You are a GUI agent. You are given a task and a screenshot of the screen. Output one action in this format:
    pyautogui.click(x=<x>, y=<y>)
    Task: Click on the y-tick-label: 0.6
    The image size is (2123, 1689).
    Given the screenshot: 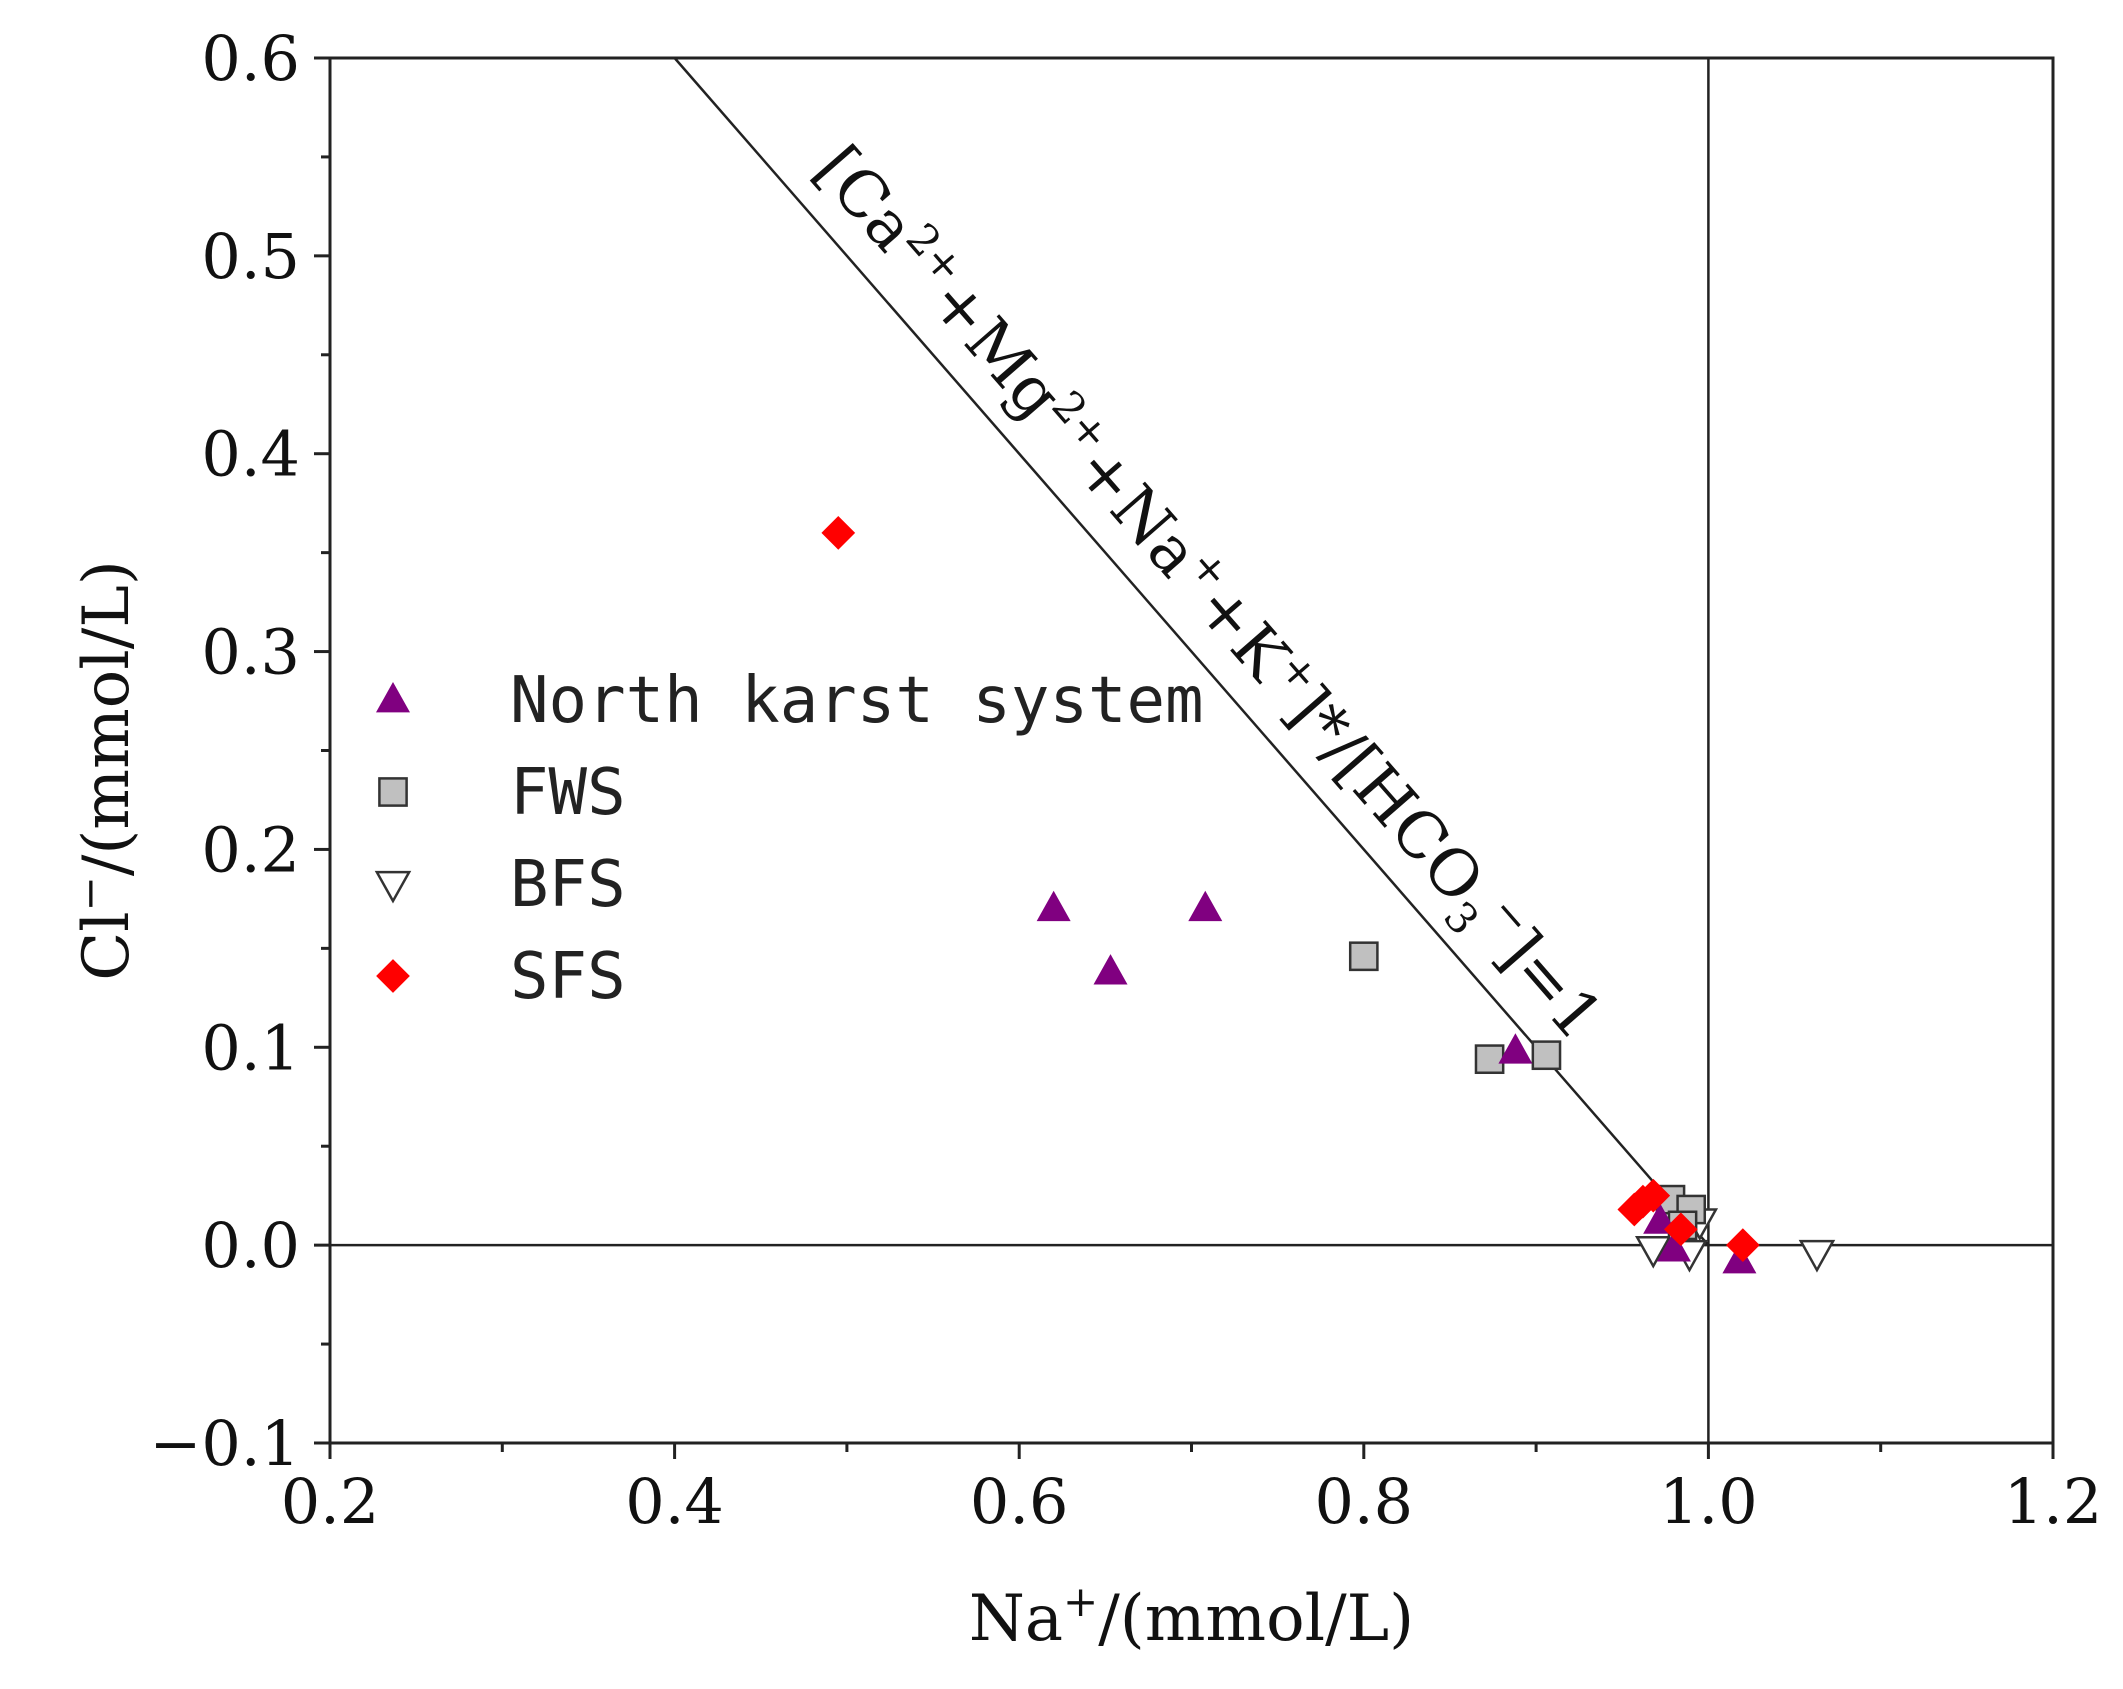 What is the action you would take?
    pyautogui.click(x=250, y=58)
    